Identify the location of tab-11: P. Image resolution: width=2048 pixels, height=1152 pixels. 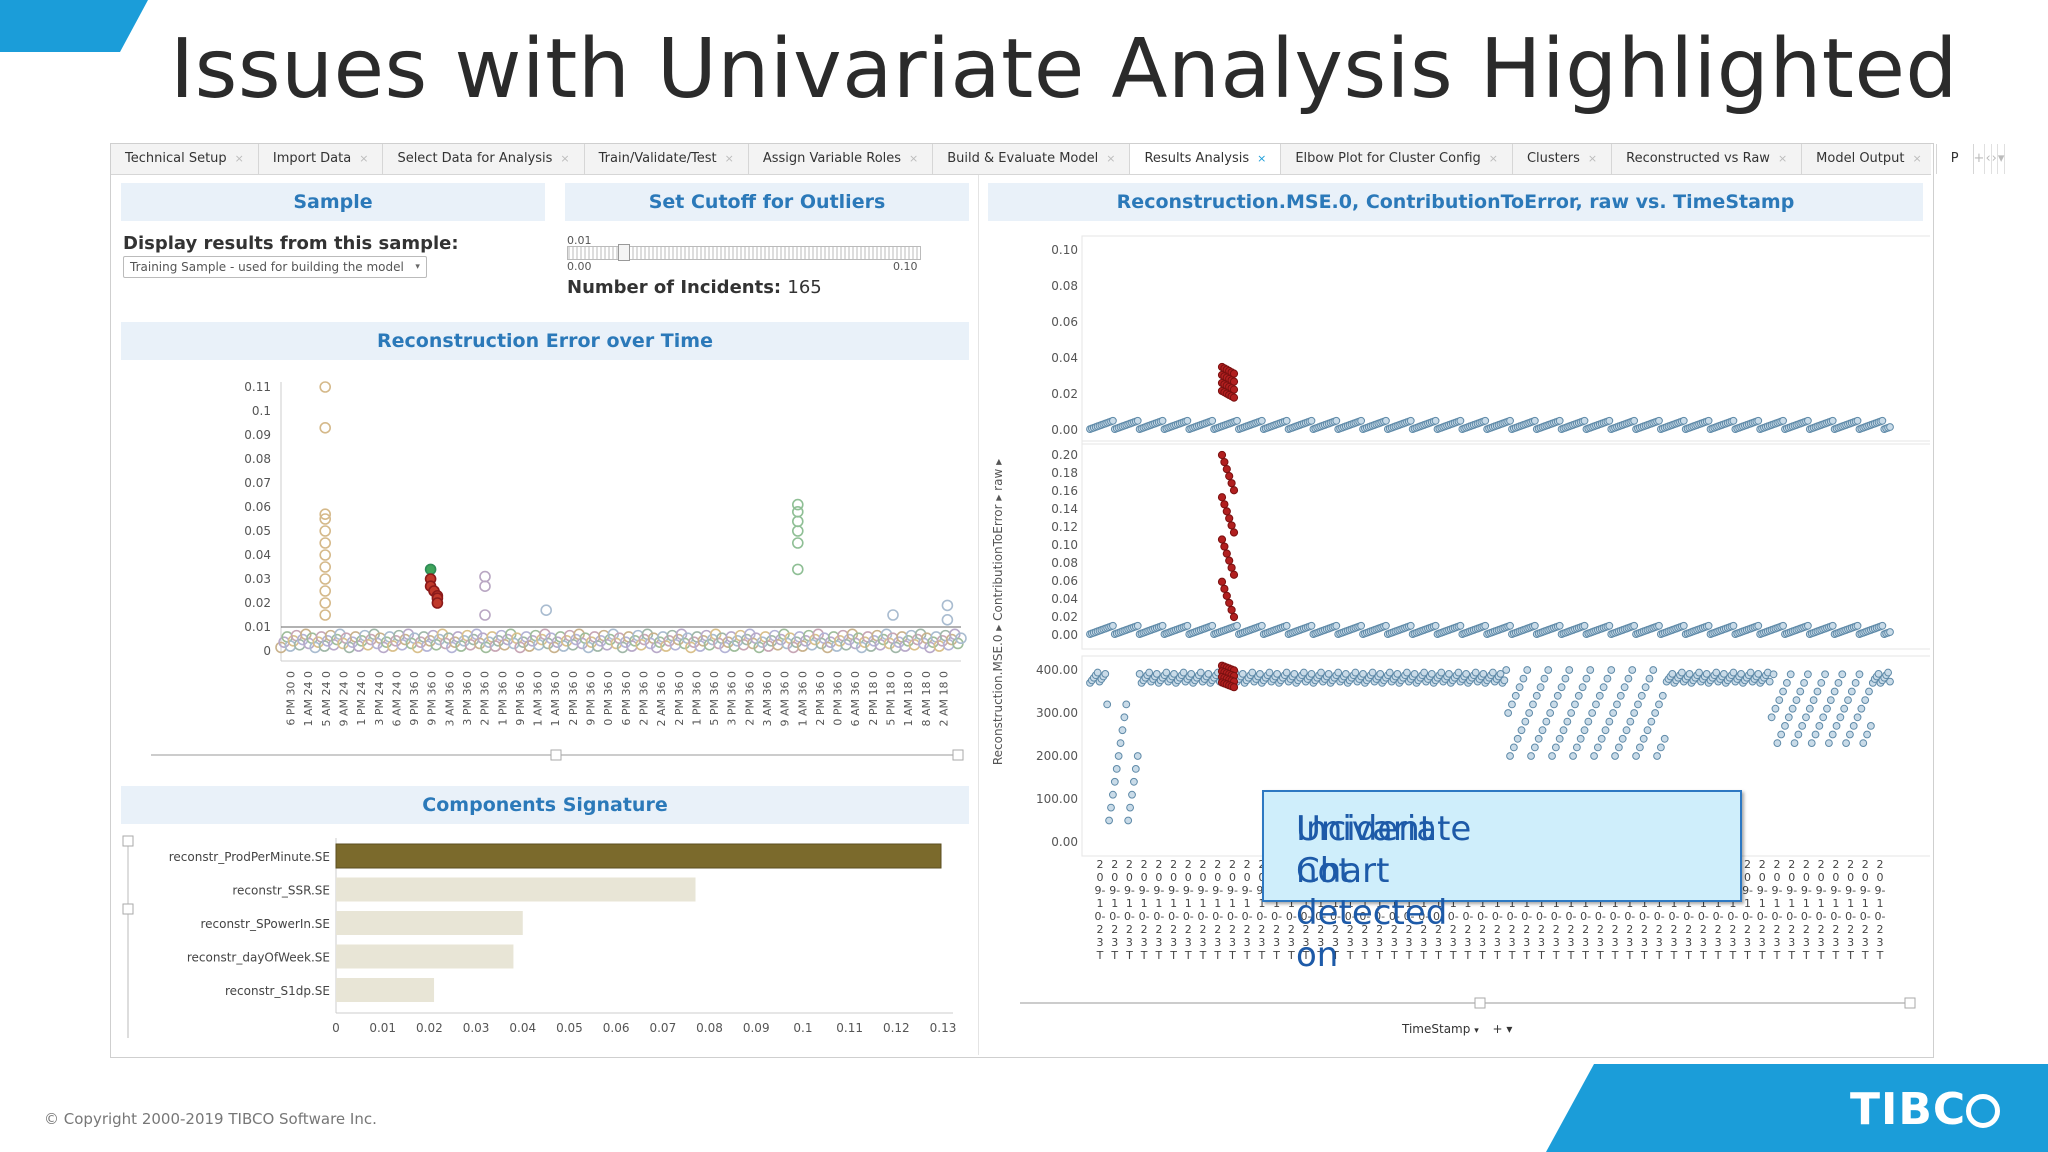
(1955, 159).